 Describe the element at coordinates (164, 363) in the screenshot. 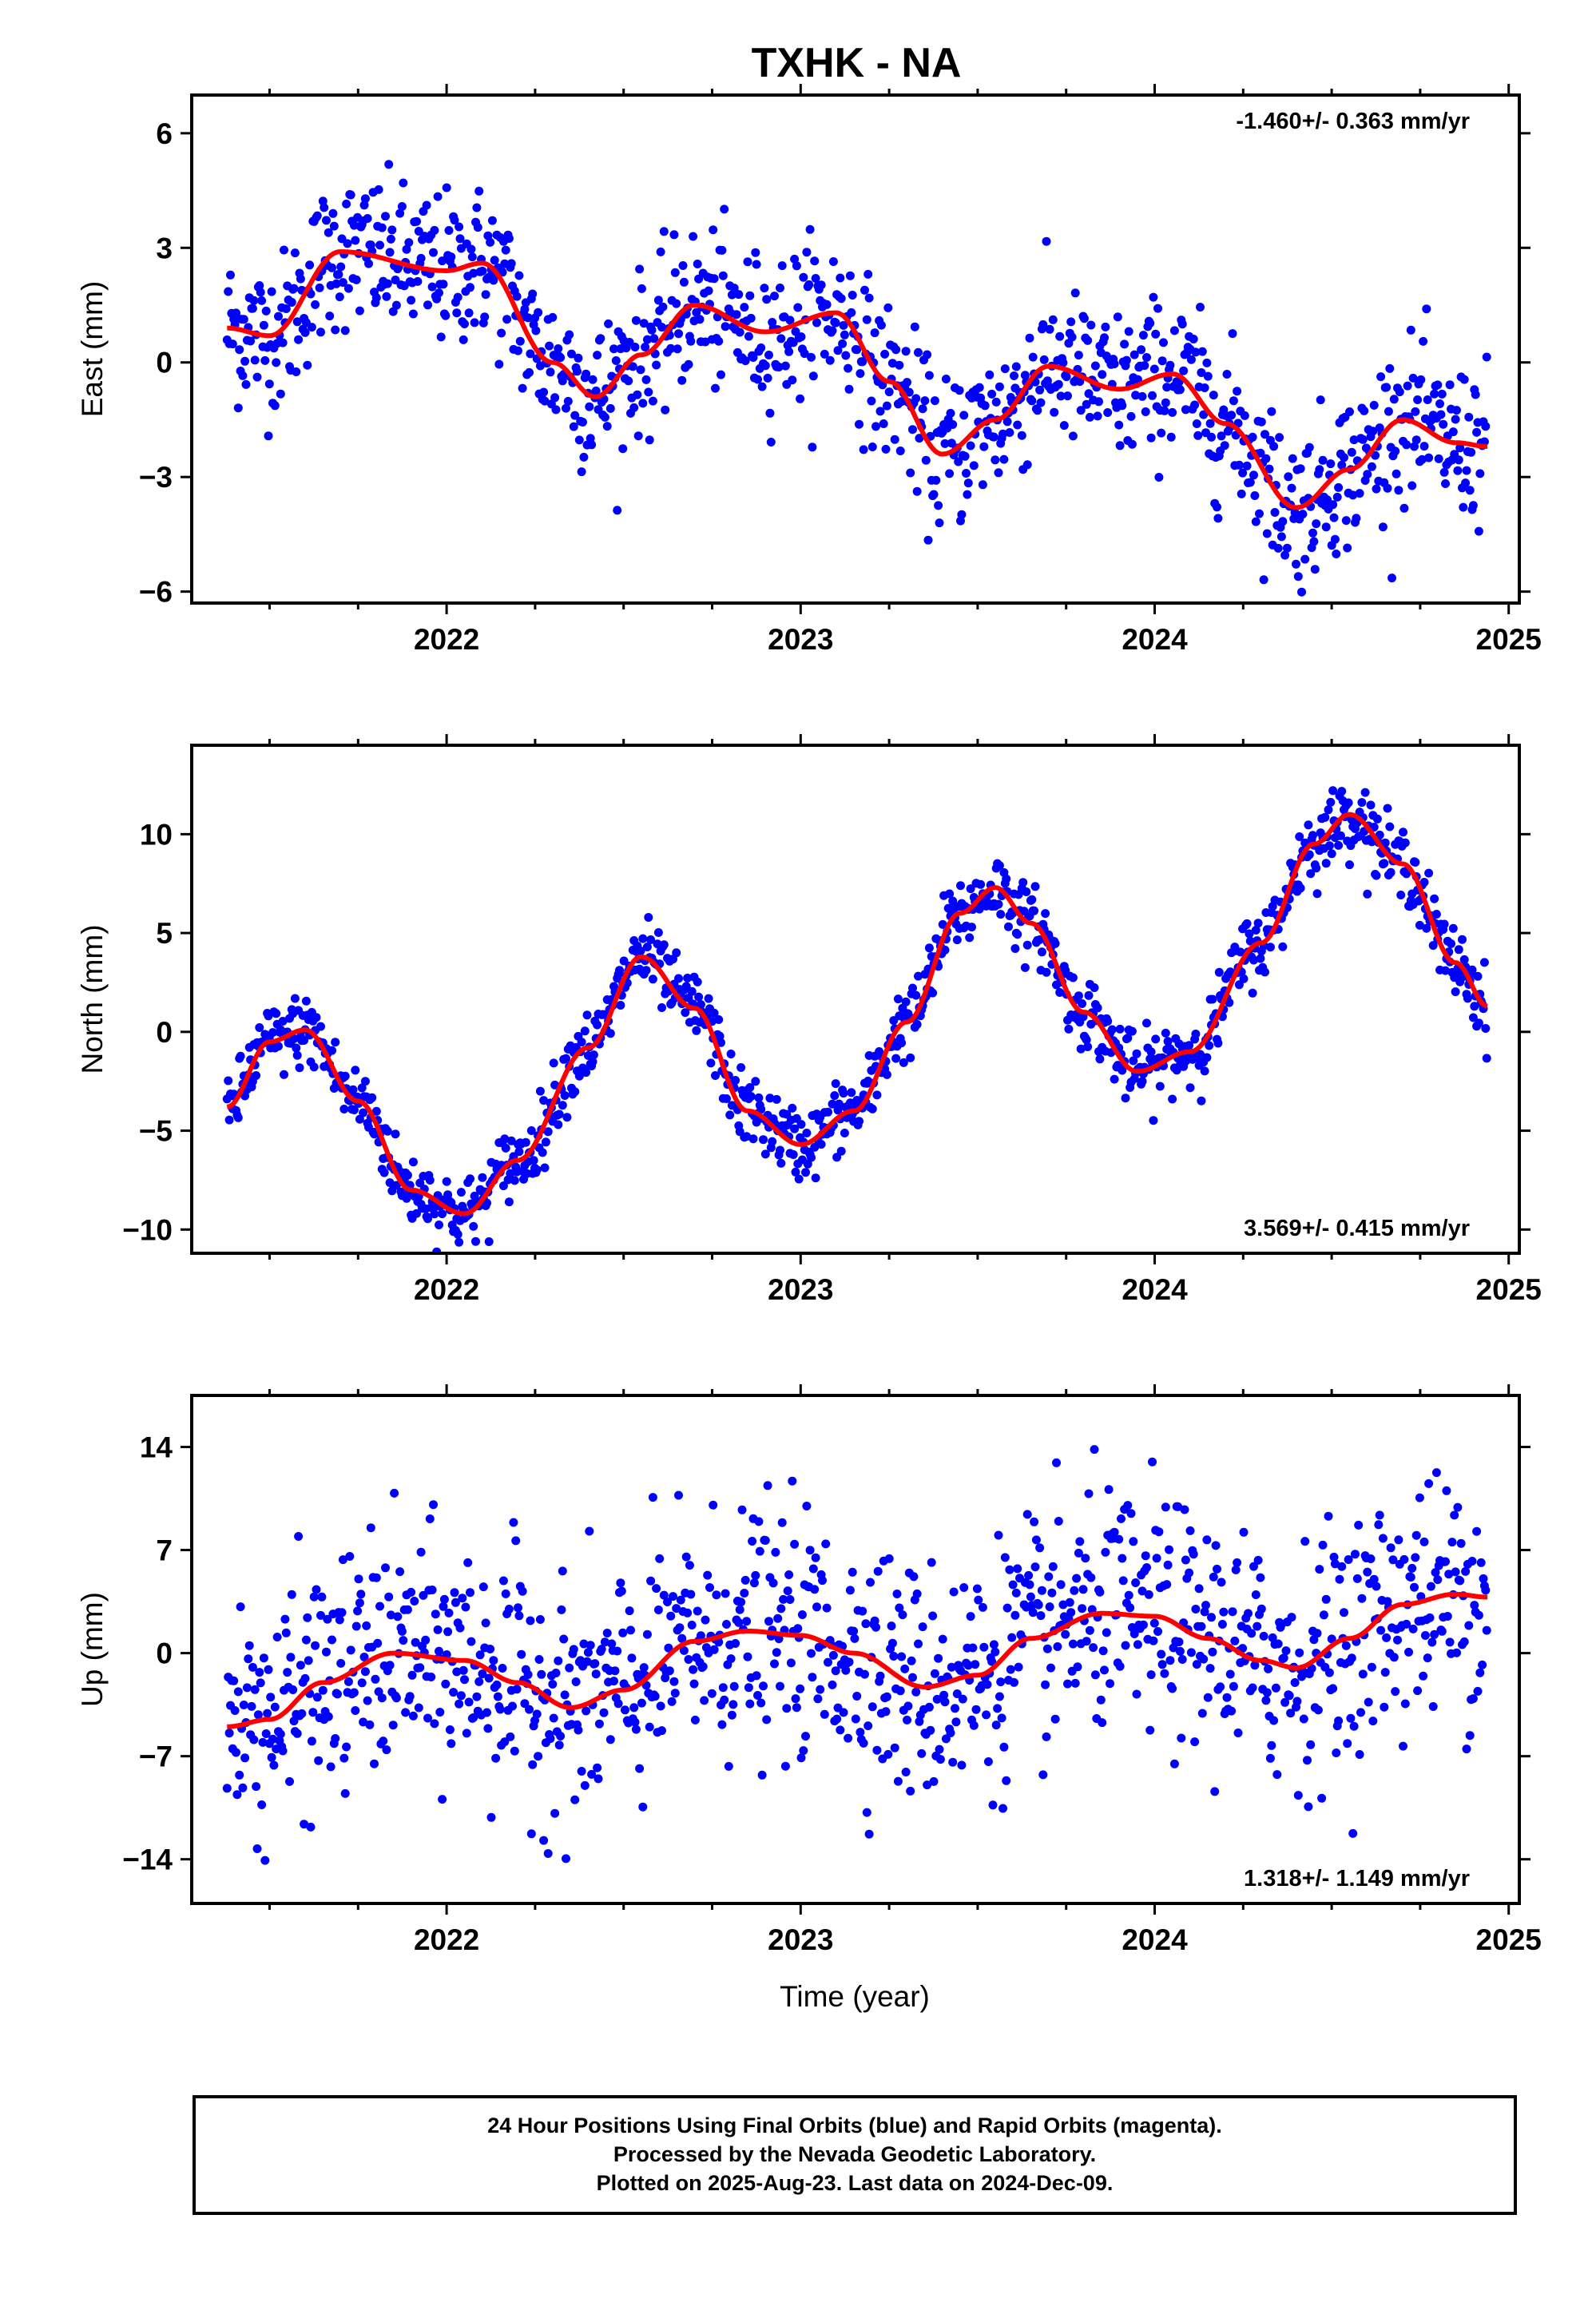

I see `y-tick-label: 0` at that location.